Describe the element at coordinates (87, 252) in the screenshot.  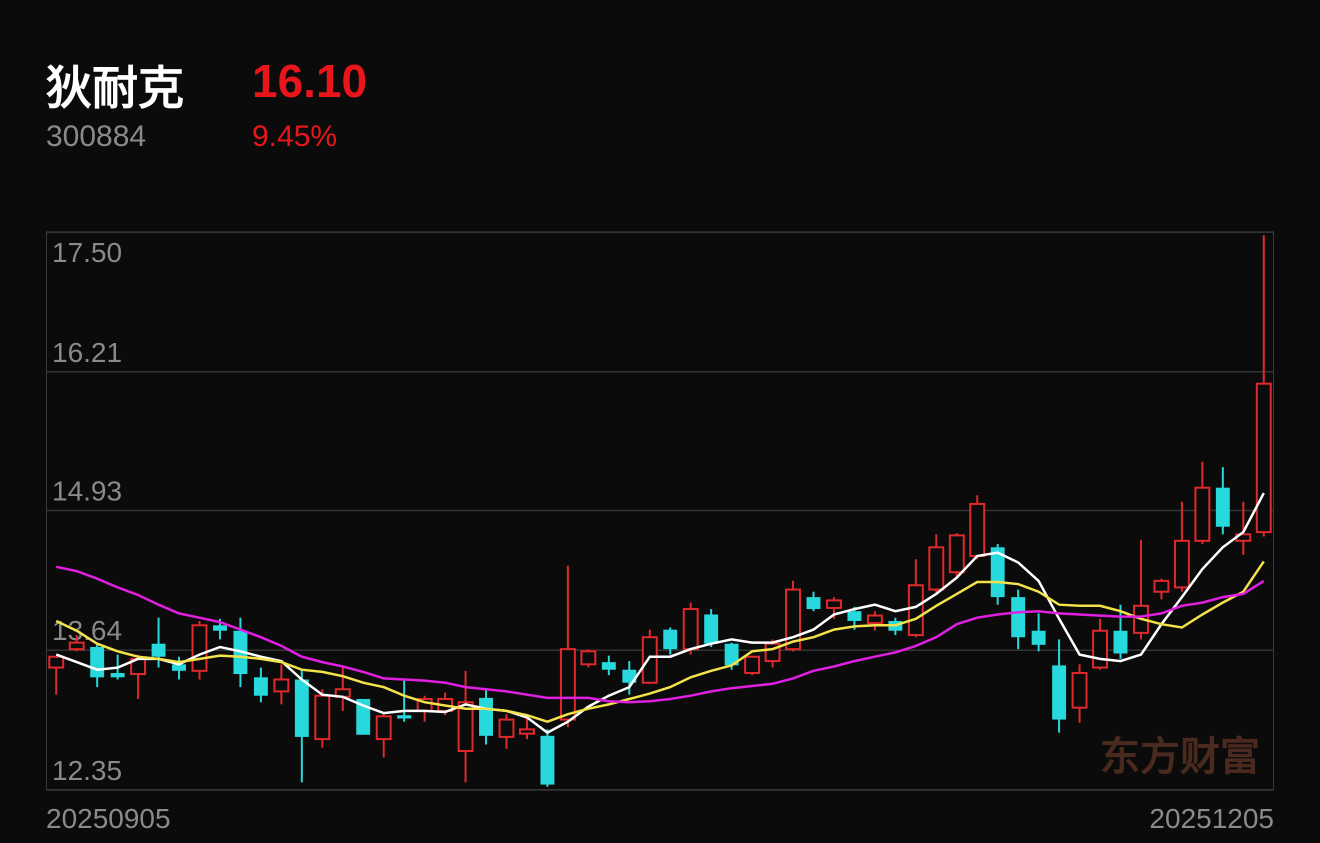
I see `y-tick-label: 17.50` at that location.